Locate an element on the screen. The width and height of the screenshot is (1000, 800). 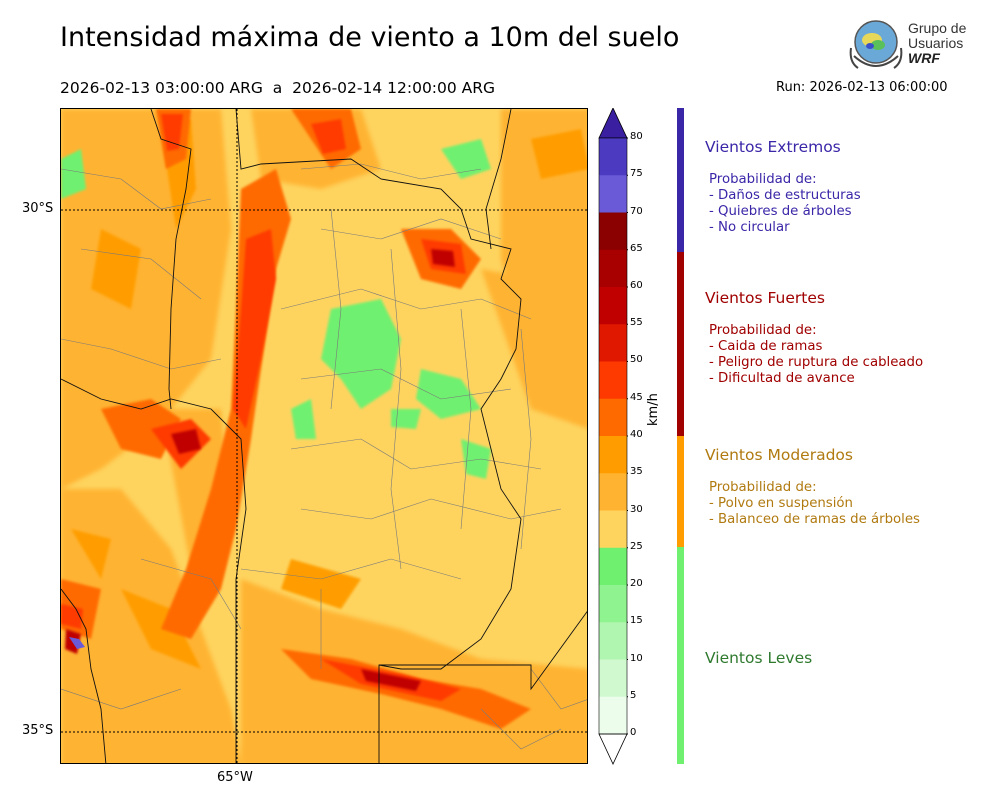
globe-icon is located at coordinates (876, 44).